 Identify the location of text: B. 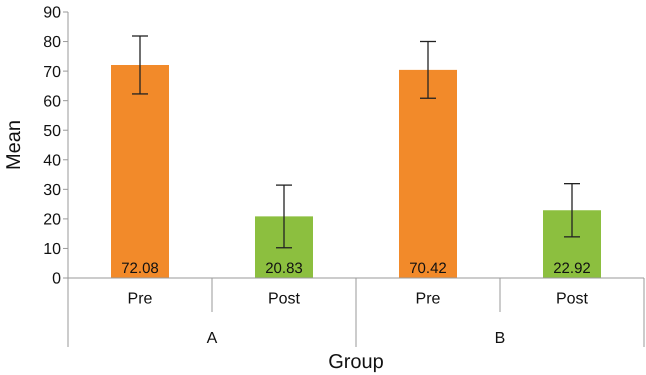
(500, 338).